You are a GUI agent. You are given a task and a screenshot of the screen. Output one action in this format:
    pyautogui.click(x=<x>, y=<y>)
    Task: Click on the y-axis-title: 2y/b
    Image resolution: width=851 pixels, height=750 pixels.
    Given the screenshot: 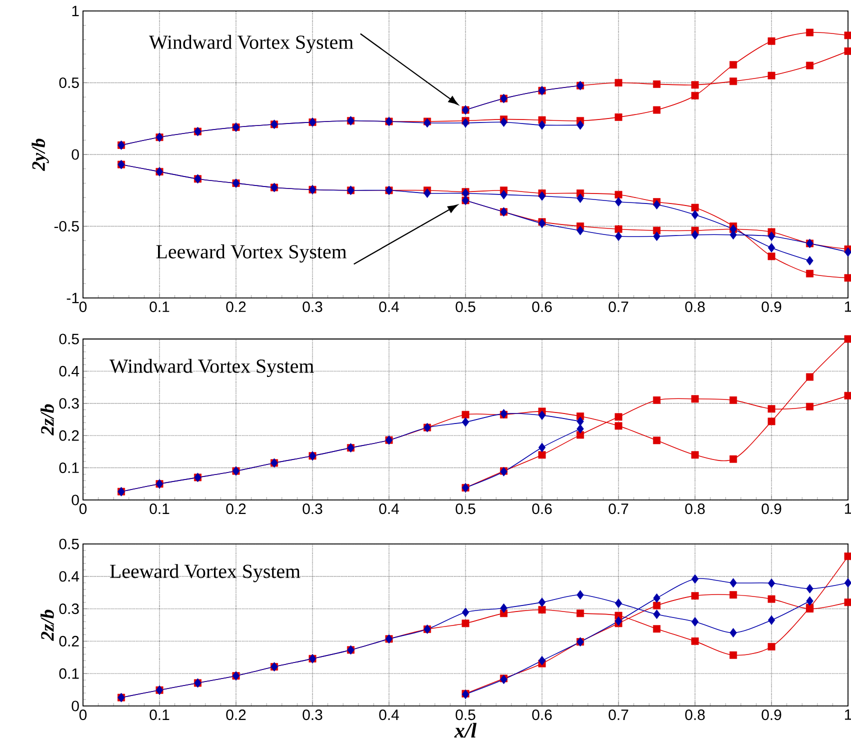 What is the action you would take?
    pyautogui.click(x=40, y=155)
    